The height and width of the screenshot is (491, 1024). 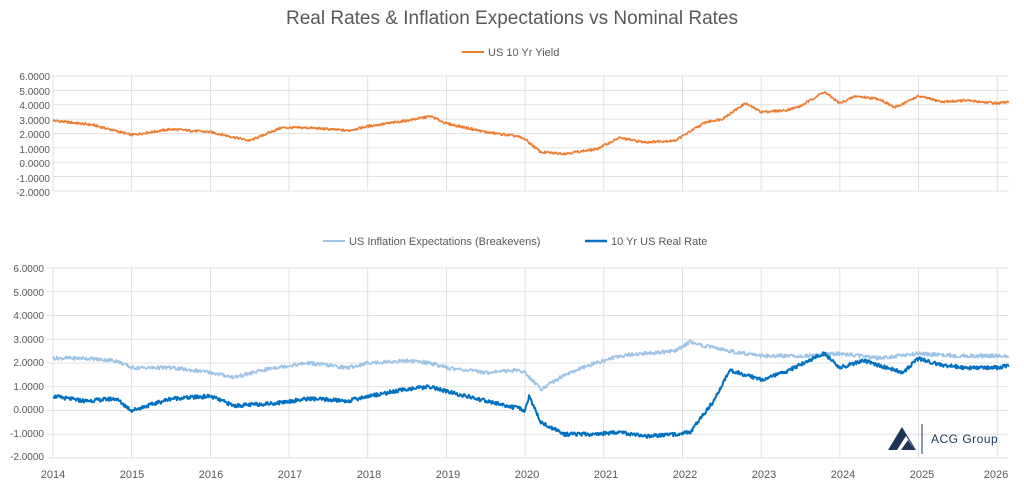 I want to click on top-y-tick: 5.0000, so click(x=34, y=92).